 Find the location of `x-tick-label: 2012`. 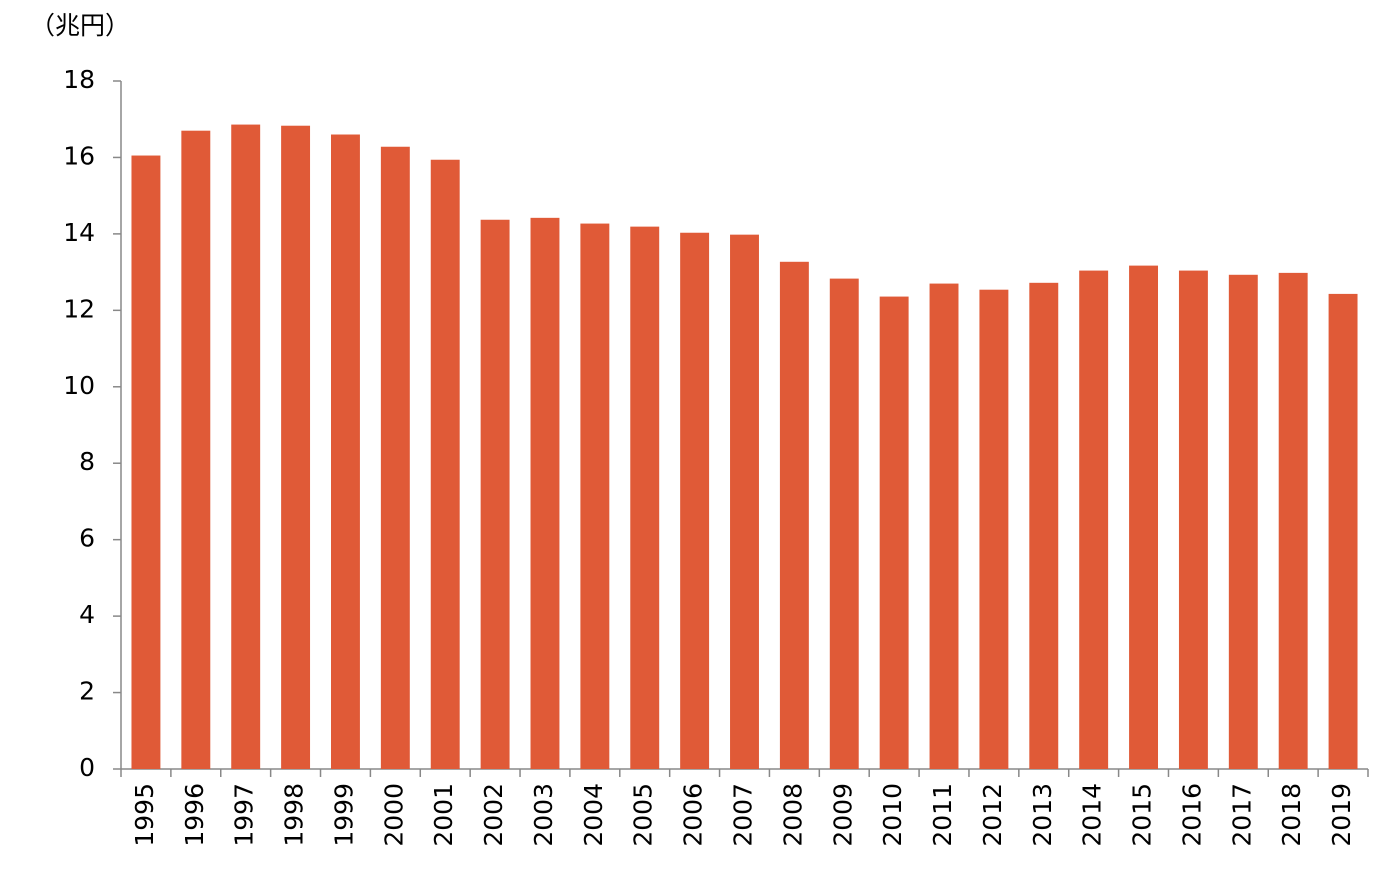

x-tick-label: 2012 is located at coordinates (992, 815).